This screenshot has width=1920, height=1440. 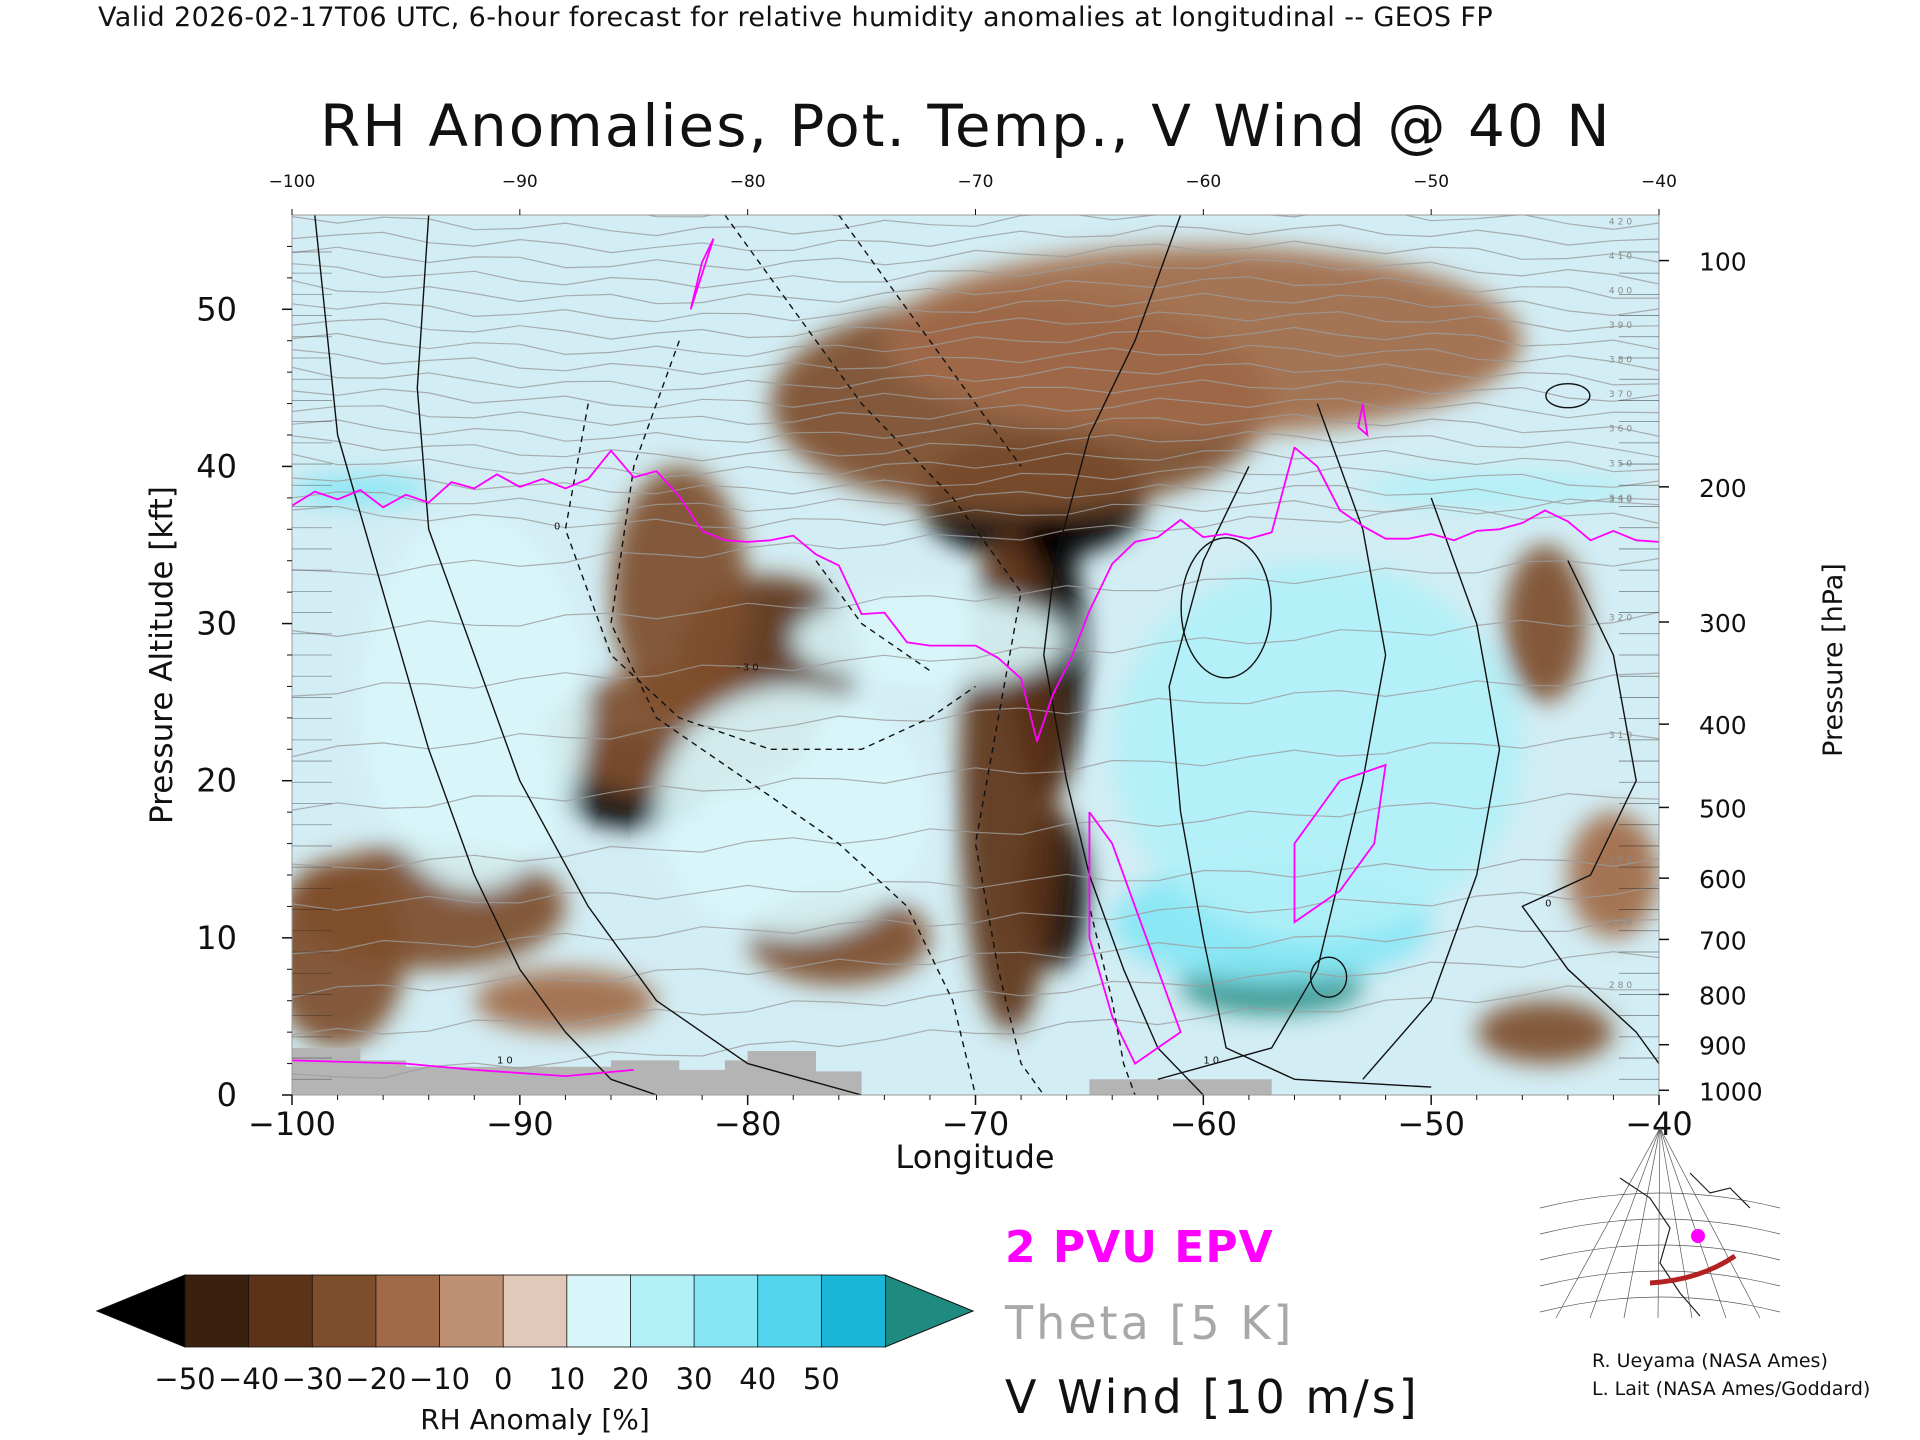 I want to click on pvu-line, so click(x=975, y=594).